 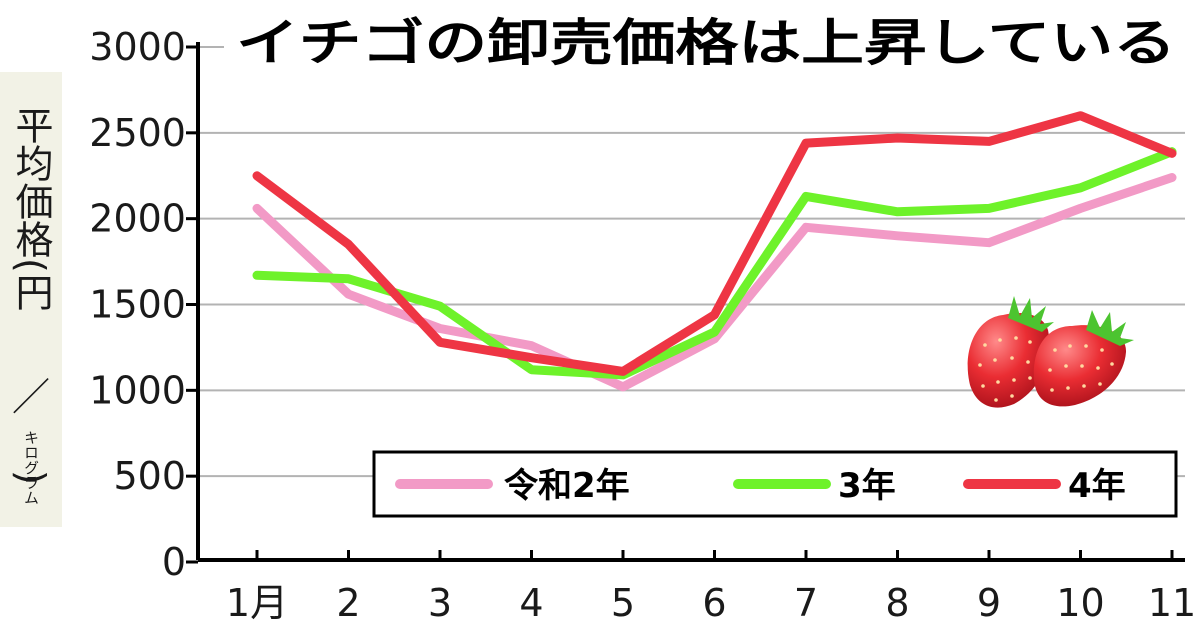 What do you see at coordinates (897, 603) in the screenshot?
I see `x-tick-label: 8` at bounding box center [897, 603].